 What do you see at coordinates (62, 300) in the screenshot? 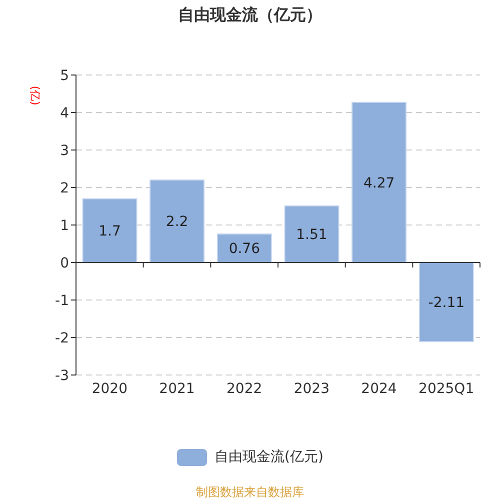
I see `y-tick-label: -1` at bounding box center [62, 300].